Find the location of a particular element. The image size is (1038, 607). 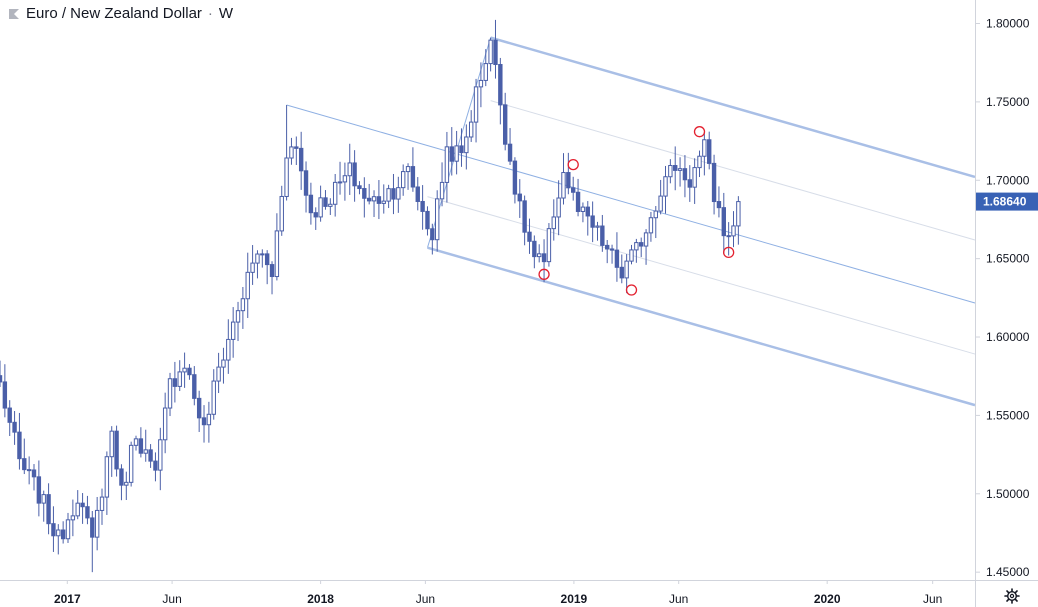

pitchfork-lower-mid-line is located at coordinates (701, 275).